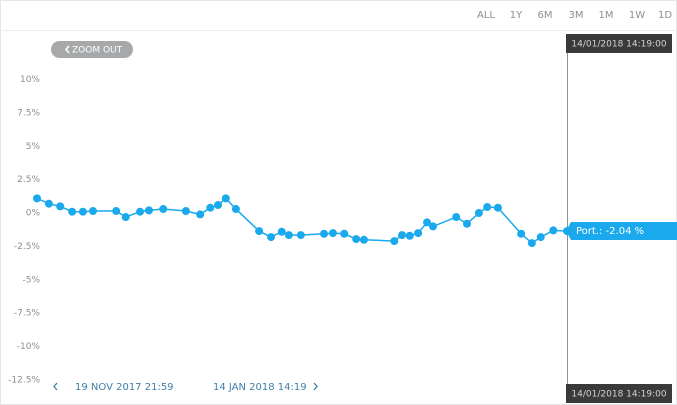 This screenshot has width=677, height=405. I want to click on y-tick-label: 2.5%, so click(28, 180).